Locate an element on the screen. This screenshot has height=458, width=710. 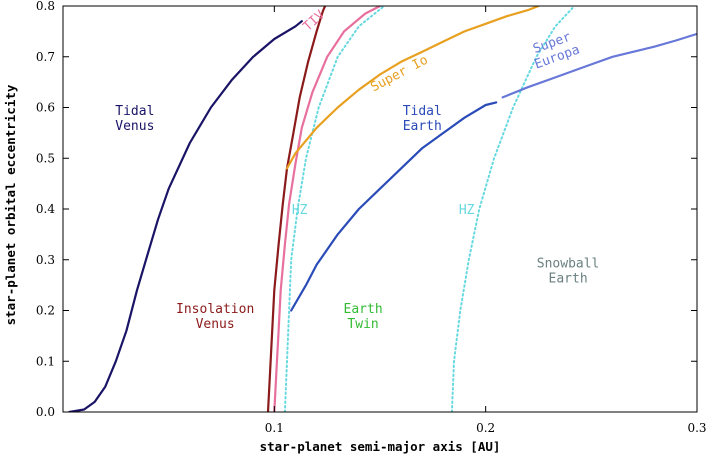
region-label-4: HZ is located at coordinates (300, 210).